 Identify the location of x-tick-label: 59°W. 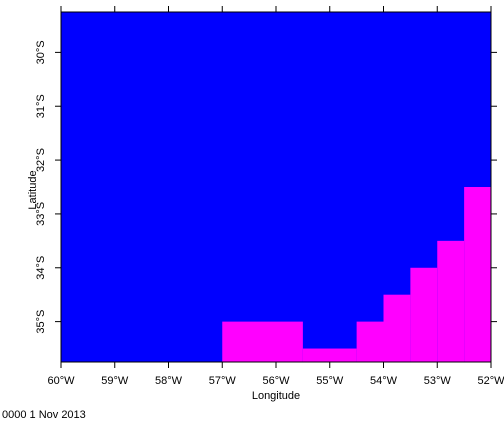
(115, 381).